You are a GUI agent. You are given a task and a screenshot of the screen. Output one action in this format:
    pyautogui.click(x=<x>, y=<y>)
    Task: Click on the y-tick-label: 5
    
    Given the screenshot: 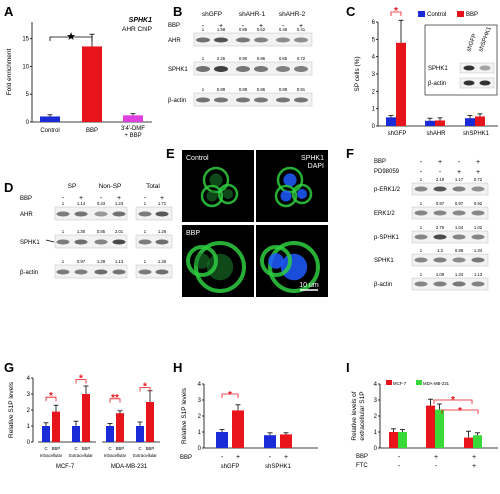 What is the action you would take?
    pyautogui.click(x=374, y=40)
    